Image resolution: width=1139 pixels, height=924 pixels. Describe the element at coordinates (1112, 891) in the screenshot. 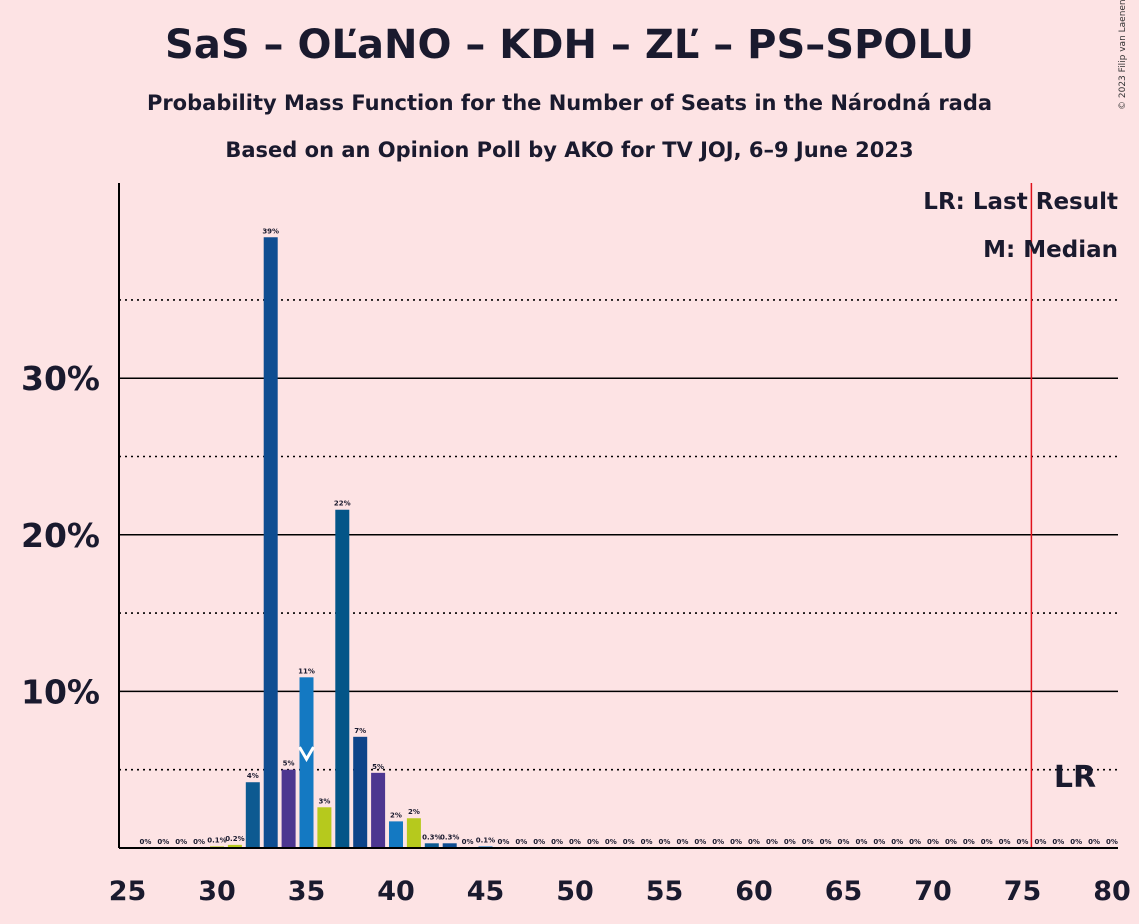

I see `x-tick-label: 80` at that location.